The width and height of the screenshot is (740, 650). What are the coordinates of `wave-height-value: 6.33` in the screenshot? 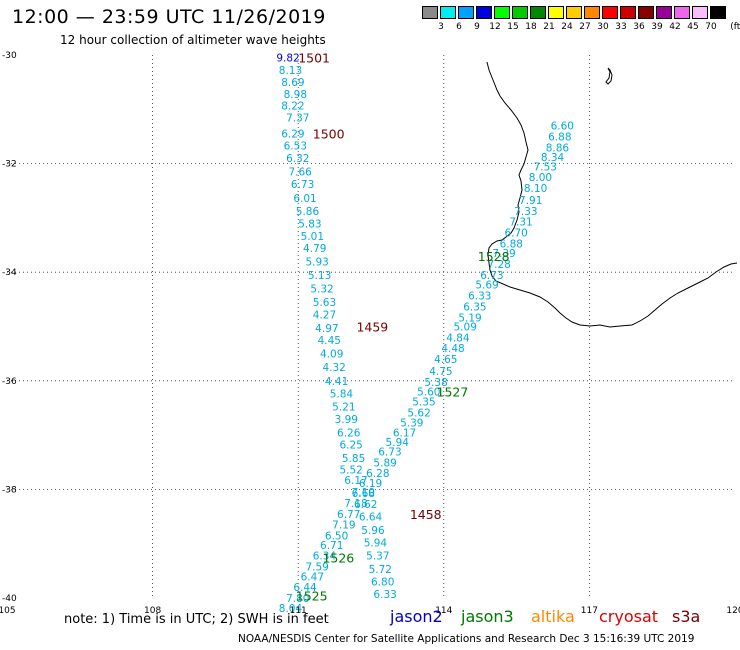 It's located at (384, 595).